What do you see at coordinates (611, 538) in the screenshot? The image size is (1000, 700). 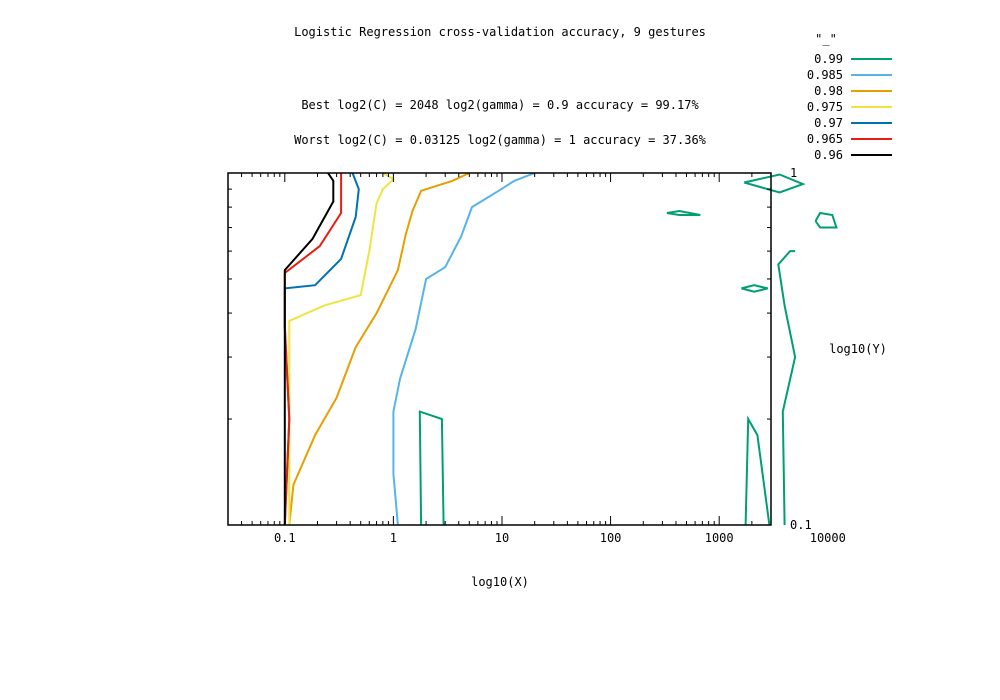 I see `x-tick-label: 100` at bounding box center [611, 538].